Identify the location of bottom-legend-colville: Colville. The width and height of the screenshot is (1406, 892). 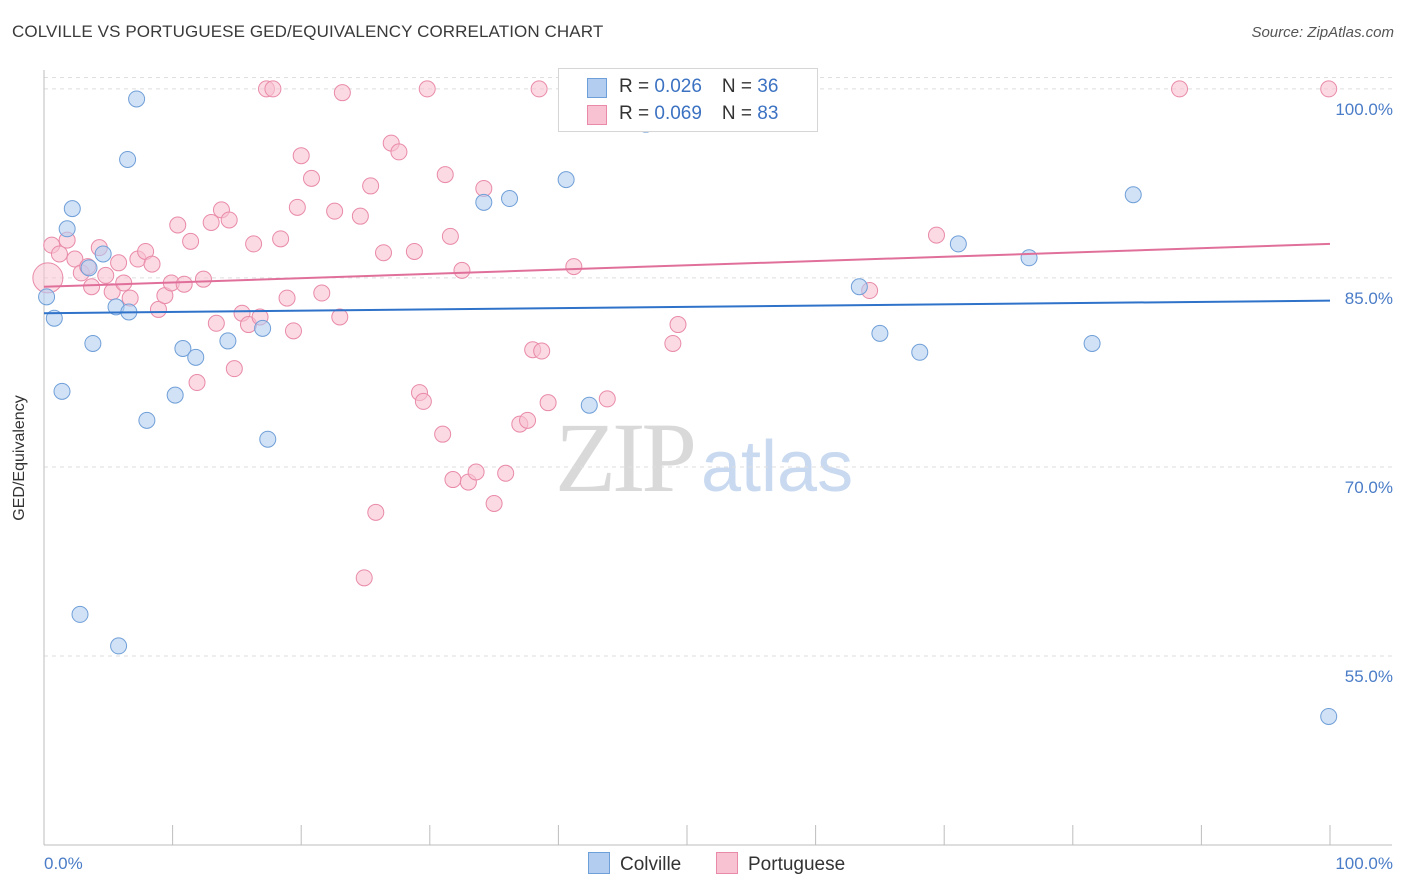
(634, 864).